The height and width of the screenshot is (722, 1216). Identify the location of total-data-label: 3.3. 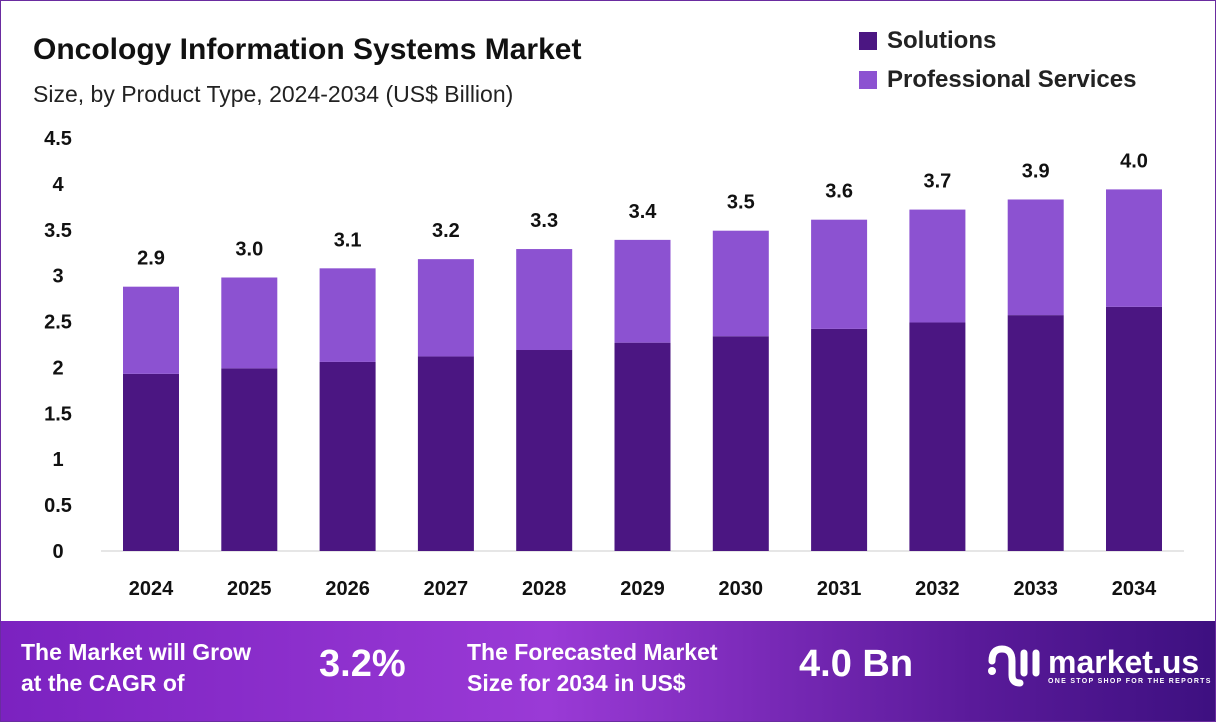
(544, 221).